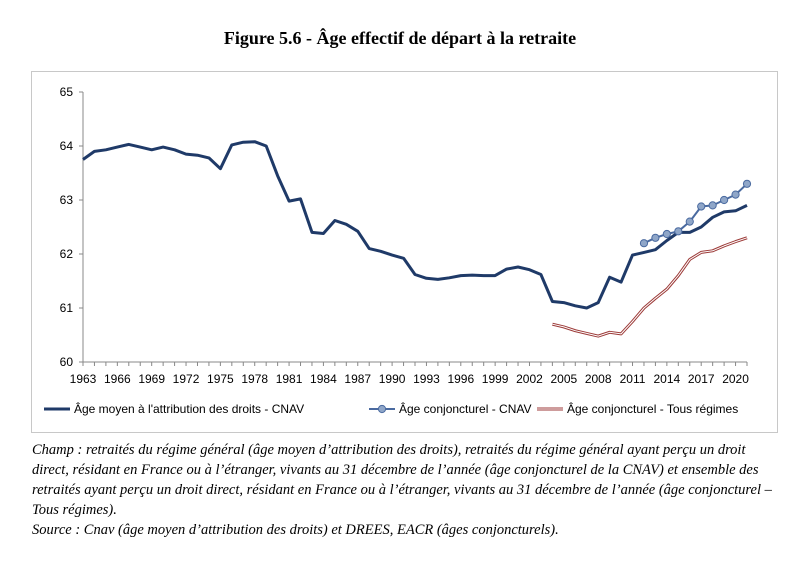 The width and height of the screenshot is (800, 565). Describe the element at coordinates (529, 379) in the screenshot. I see `x-tick-label: 2002` at that location.